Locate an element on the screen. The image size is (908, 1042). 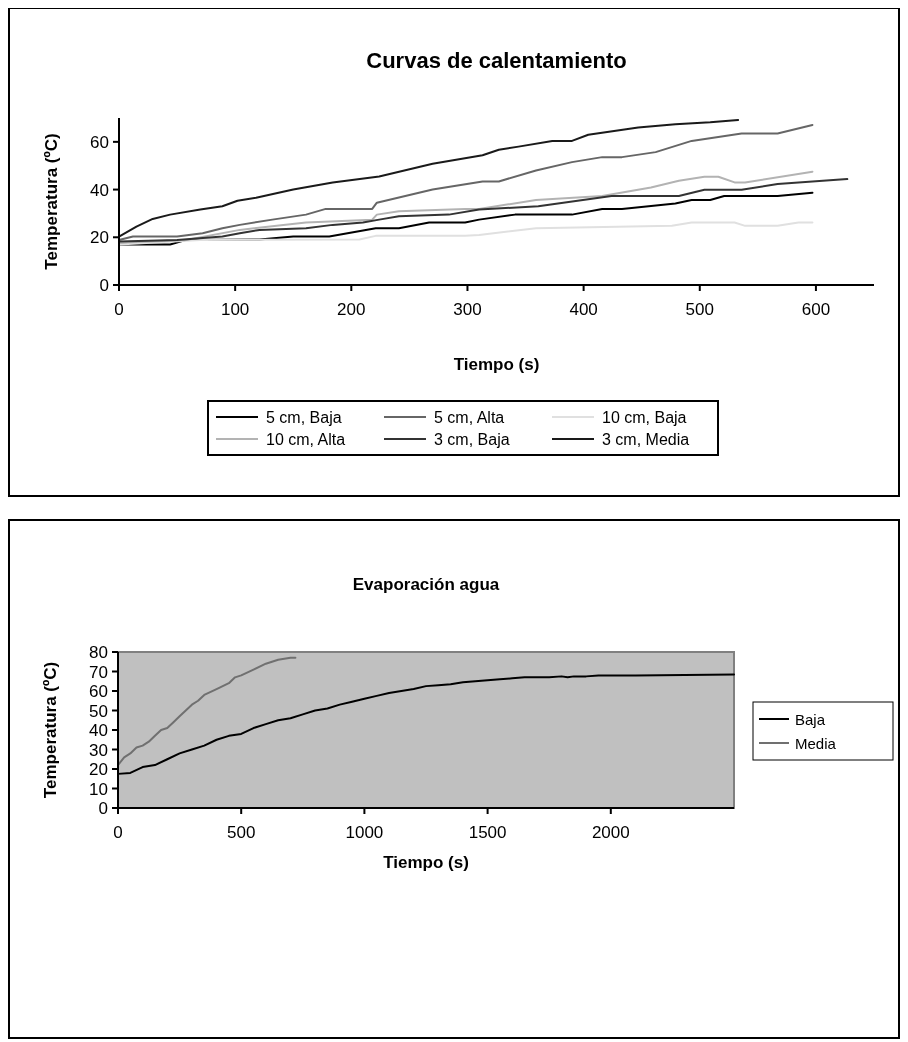
x-tick-label: 400 is located at coordinates (583, 309).